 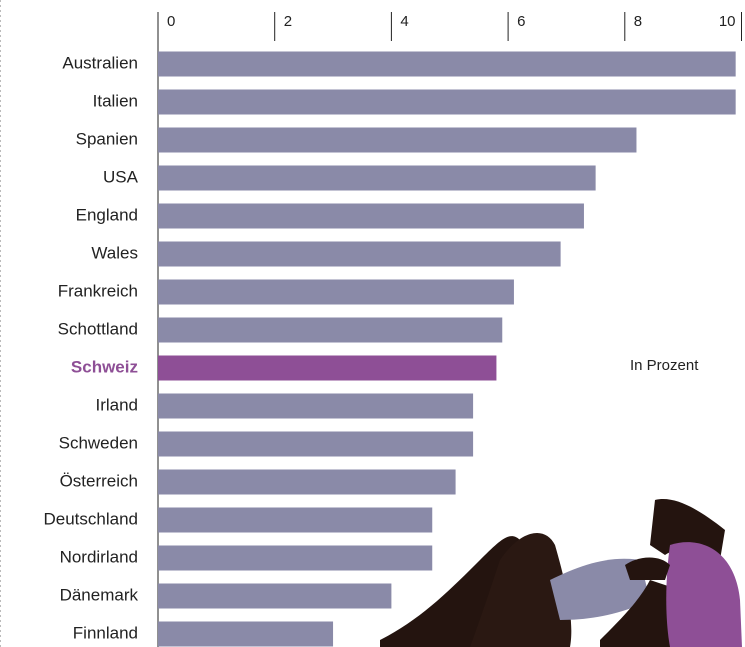 What do you see at coordinates (638, 21) in the screenshot?
I see `x-tick-label: 8` at bounding box center [638, 21].